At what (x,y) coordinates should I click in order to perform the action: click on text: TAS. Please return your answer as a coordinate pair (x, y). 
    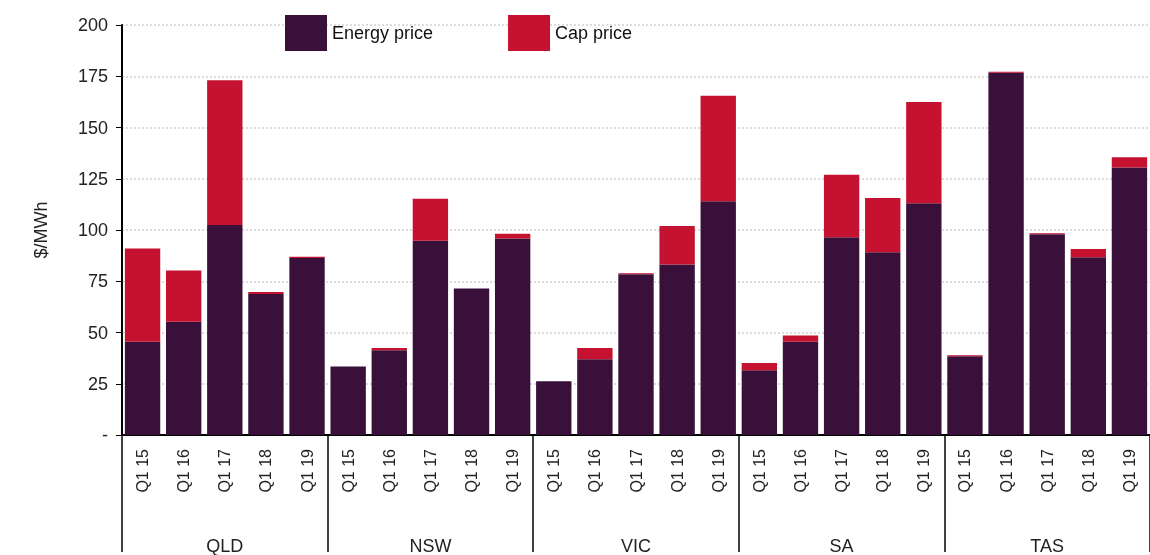
    Looking at the image, I should click on (1047, 545).